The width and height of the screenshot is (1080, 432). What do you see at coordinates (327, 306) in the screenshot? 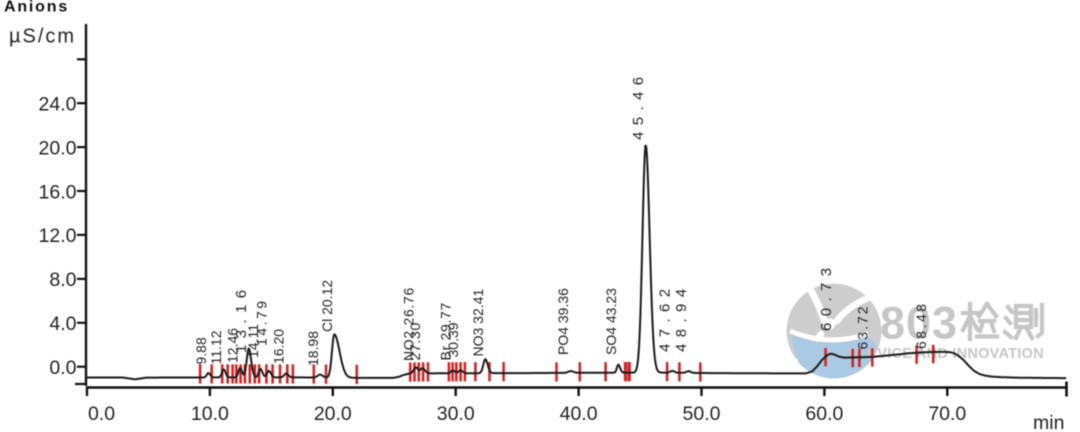
I see `svg-text: Cl 20.12` at bounding box center [327, 306].